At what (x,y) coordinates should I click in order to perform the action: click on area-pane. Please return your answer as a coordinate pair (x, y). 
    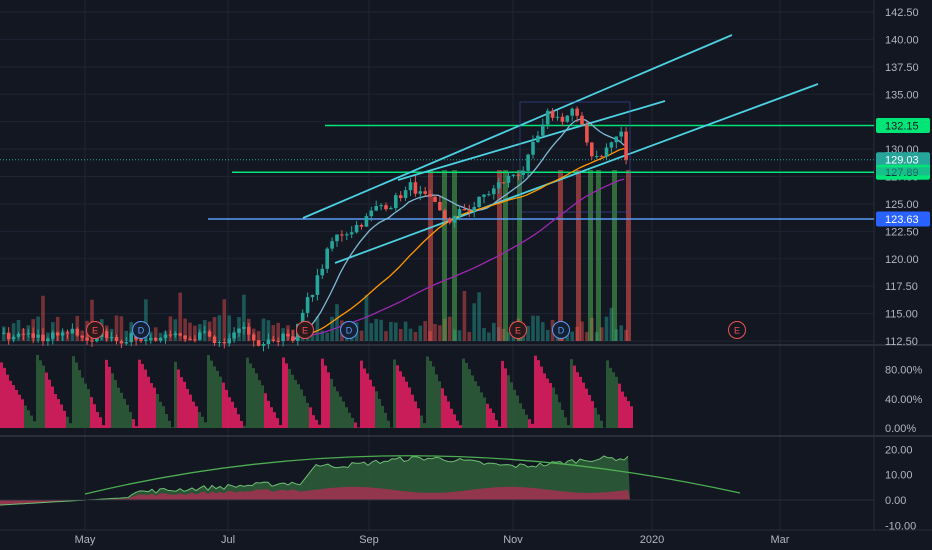
    Looking at the image, I should click on (437, 480).